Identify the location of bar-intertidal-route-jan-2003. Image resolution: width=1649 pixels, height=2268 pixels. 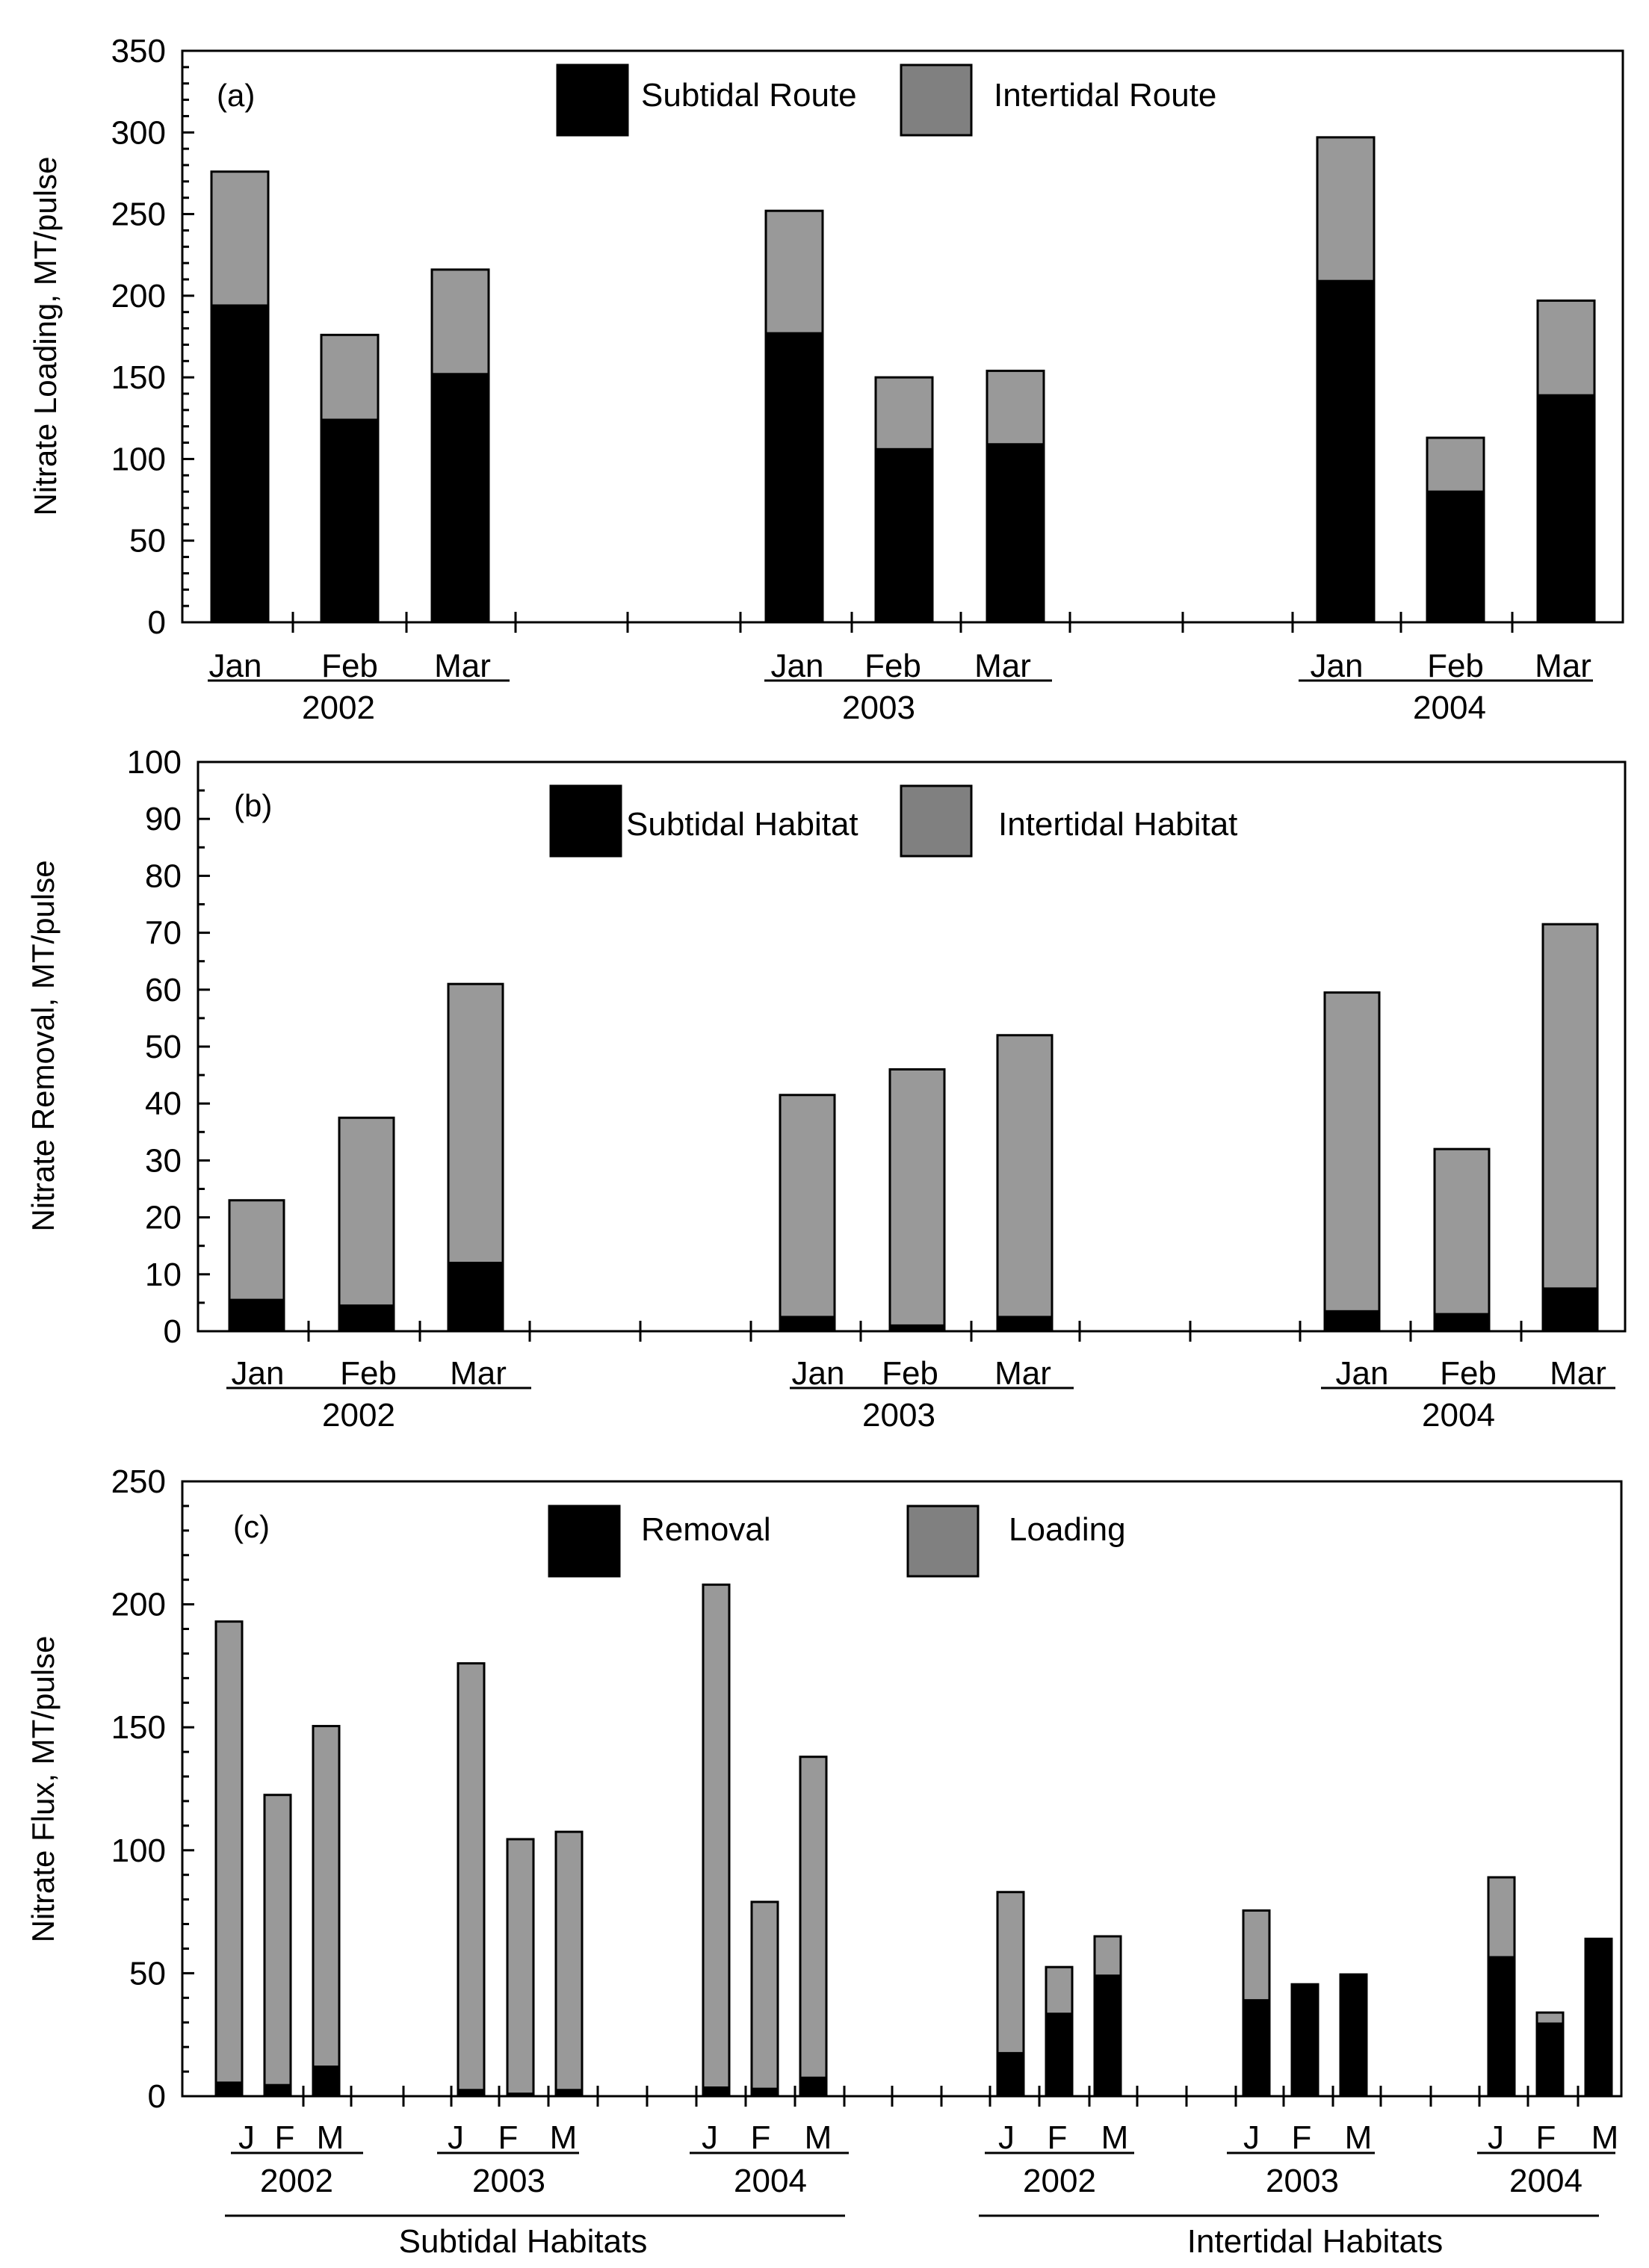
(794, 272).